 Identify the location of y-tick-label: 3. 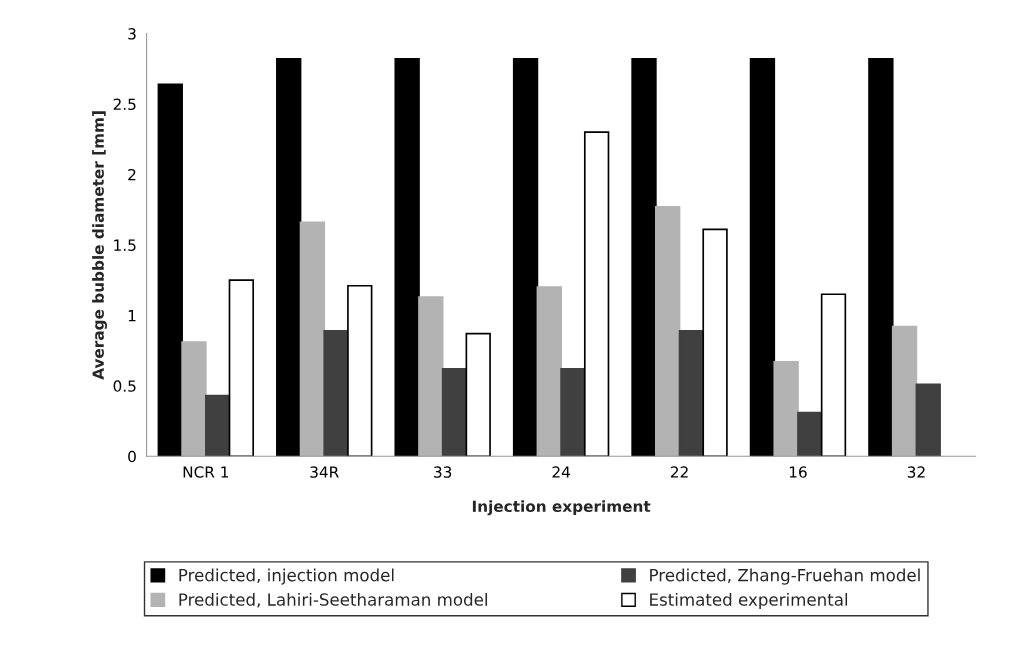
(132, 34).